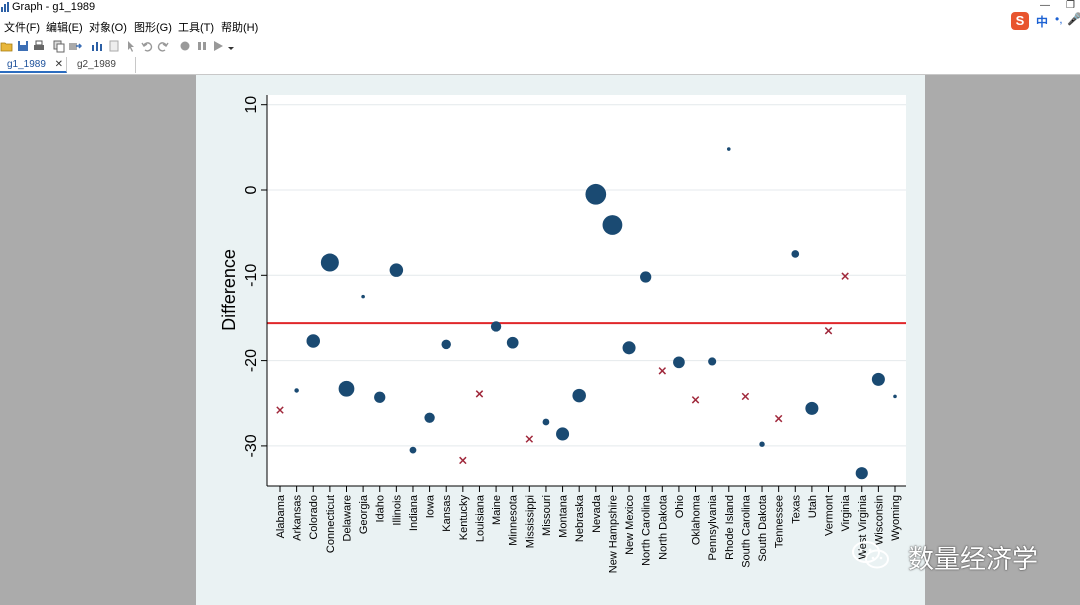 The width and height of the screenshot is (1080, 605). Describe the element at coordinates (251, 189) in the screenshot. I see `y-tick-label: 0` at that location.